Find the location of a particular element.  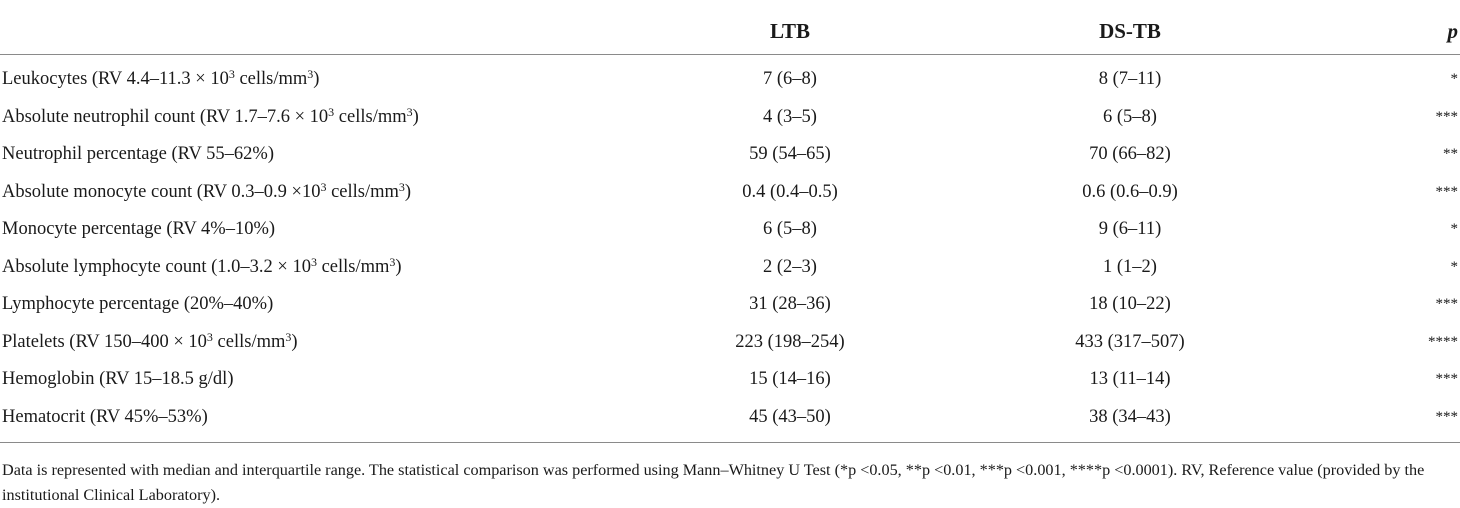

ds-tb-value: 38 (34–43) is located at coordinates (1130, 416).